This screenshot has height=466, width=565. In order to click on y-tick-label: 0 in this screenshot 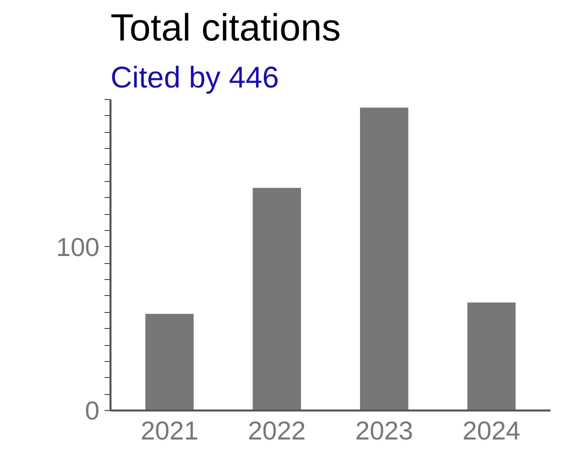, I will do `click(92, 411)`.